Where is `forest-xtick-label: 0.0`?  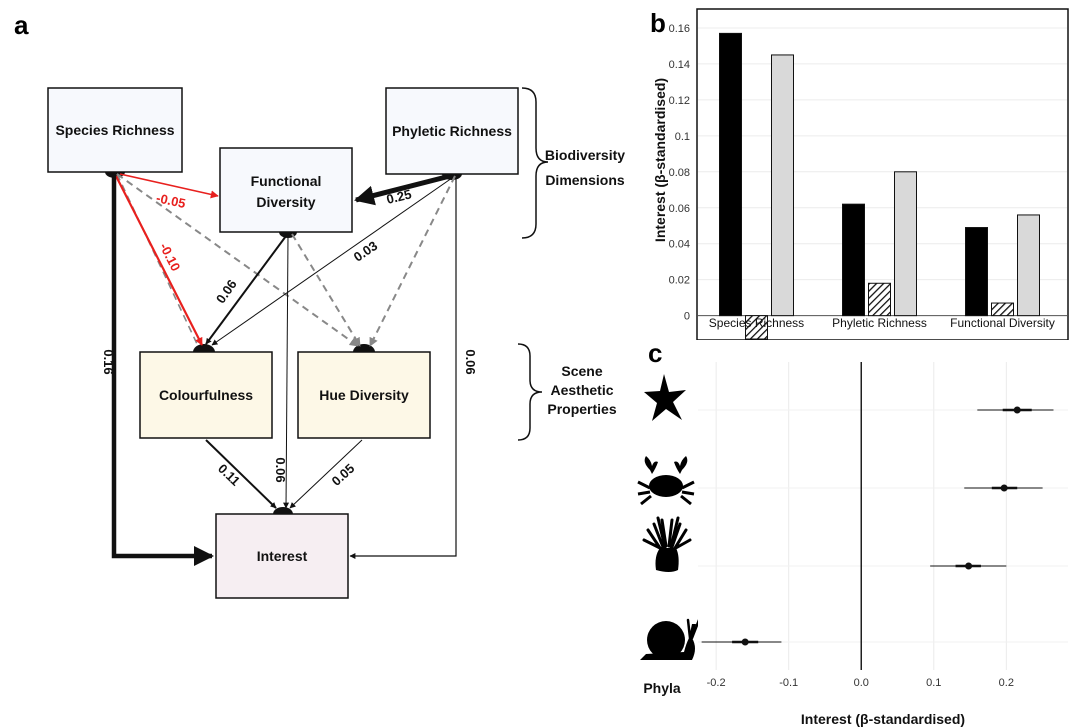
forest-xtick-label: 0.0 is located at coordinates (861, 683).